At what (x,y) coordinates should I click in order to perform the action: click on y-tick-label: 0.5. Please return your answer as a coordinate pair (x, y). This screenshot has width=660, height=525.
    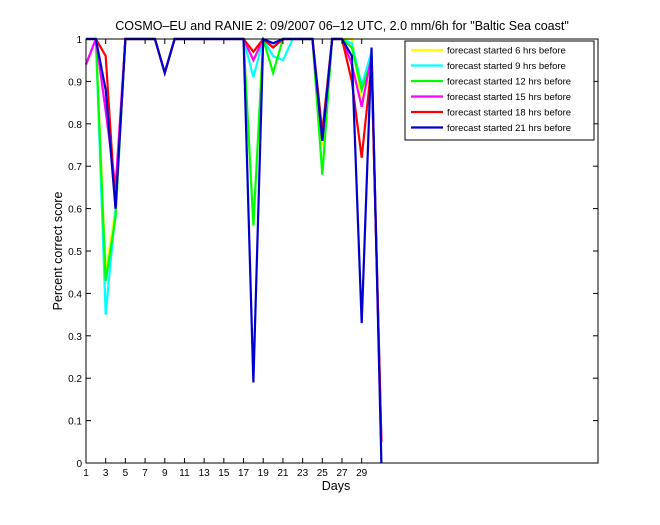
    Looking at the image, I should click on (75, 252).